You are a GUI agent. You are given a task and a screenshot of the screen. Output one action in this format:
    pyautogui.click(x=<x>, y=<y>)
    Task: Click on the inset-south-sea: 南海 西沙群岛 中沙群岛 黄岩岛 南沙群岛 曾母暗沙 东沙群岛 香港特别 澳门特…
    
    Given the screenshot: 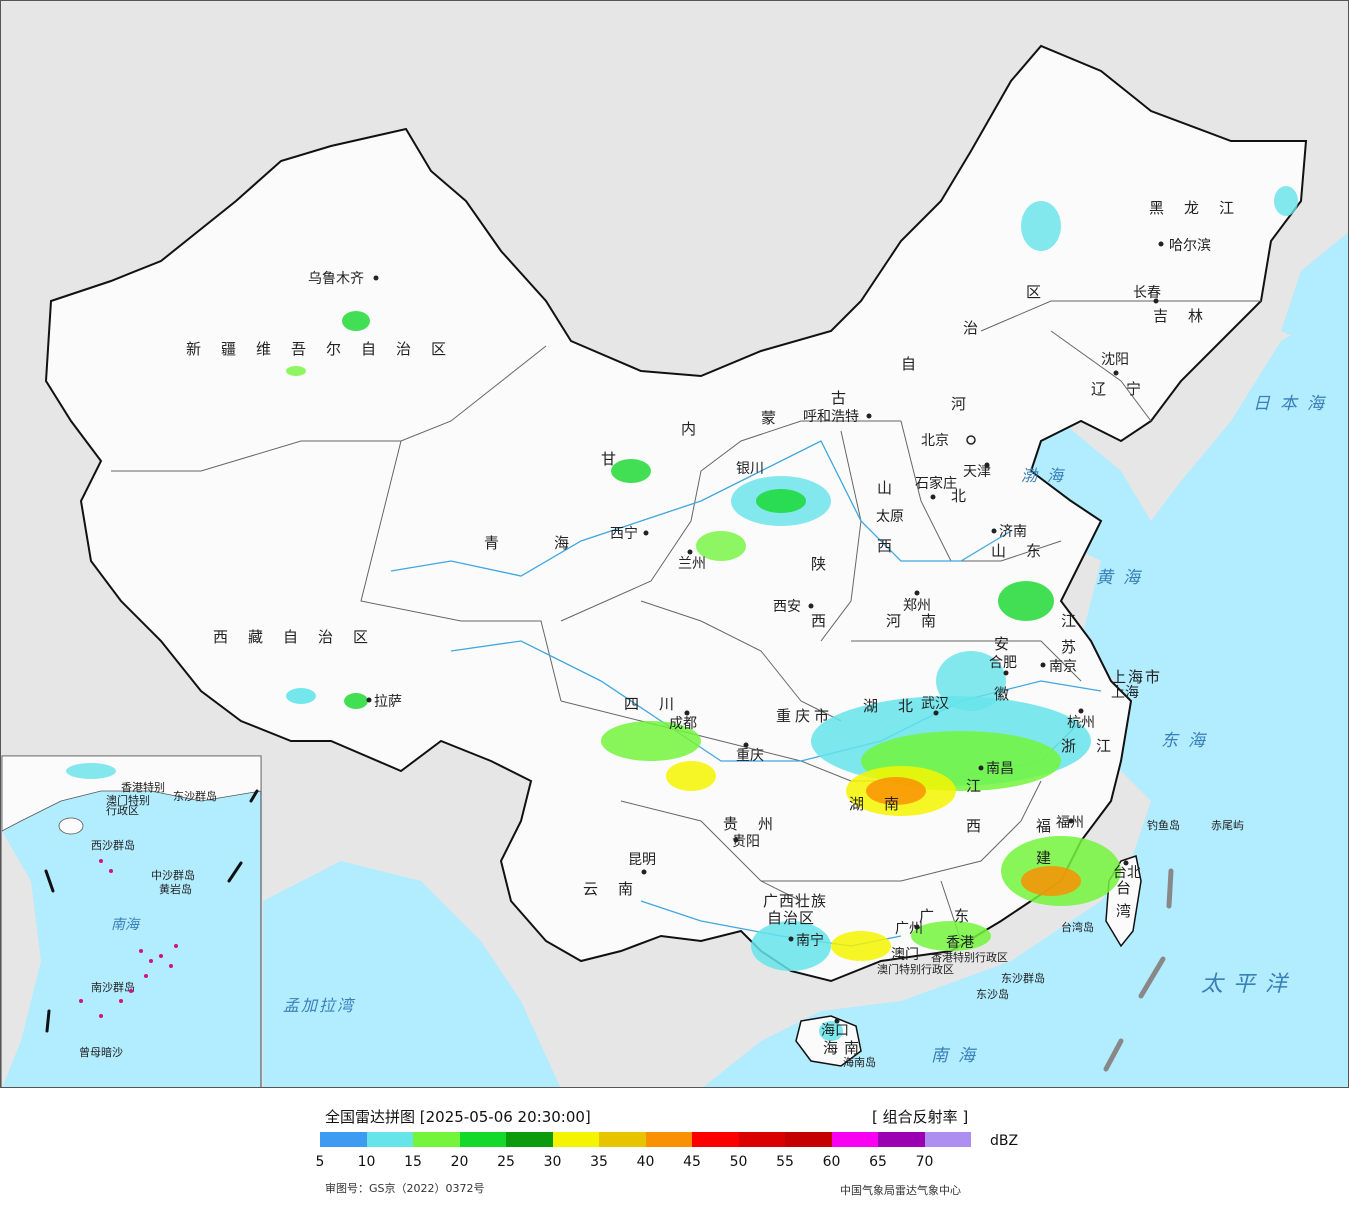 What is the action you would take?
    pyautogui.click(x=131, y=921)
    